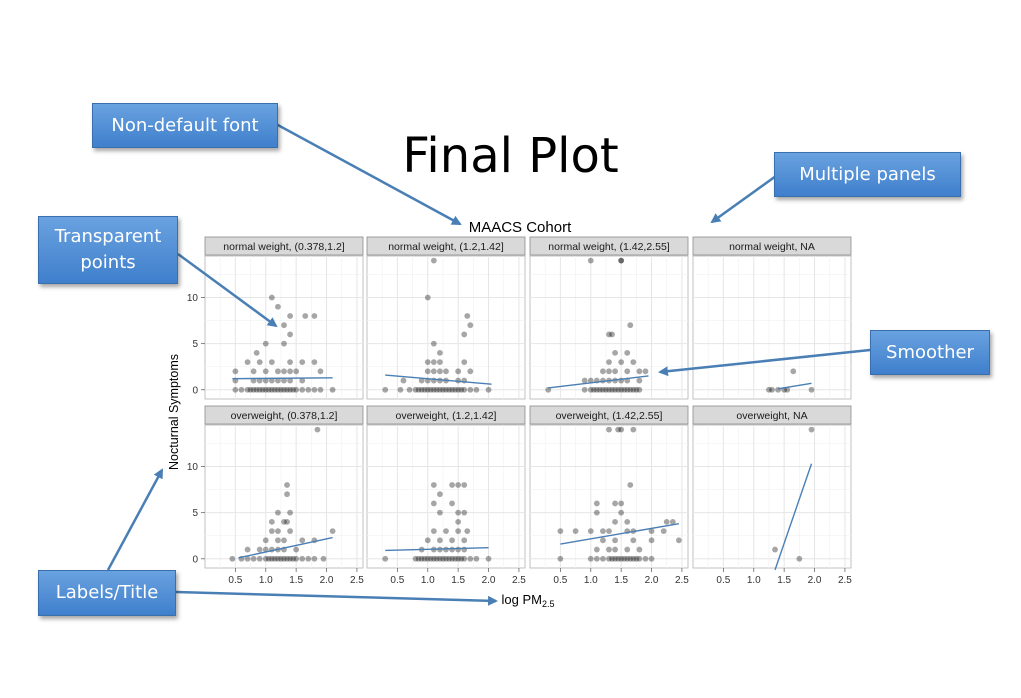 Image resolution: width=1021 pixels, height=698 pixels. What do you see at coordinates (107, 593) in the screenshot?
I see `callout-labels-title: Labels/Title` at bounding box center [107, 593].